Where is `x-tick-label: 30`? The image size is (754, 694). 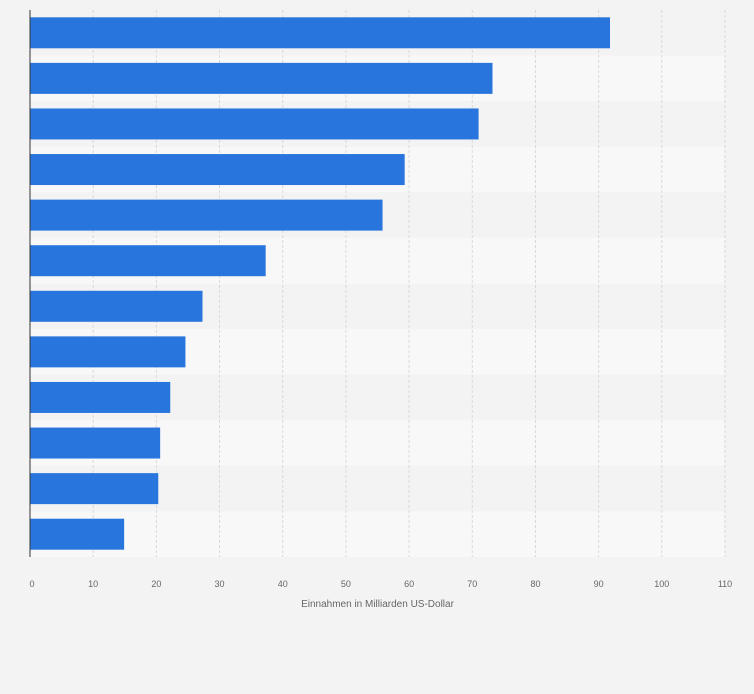 x-tick-label: 30 is located at coordinates (220, 584).